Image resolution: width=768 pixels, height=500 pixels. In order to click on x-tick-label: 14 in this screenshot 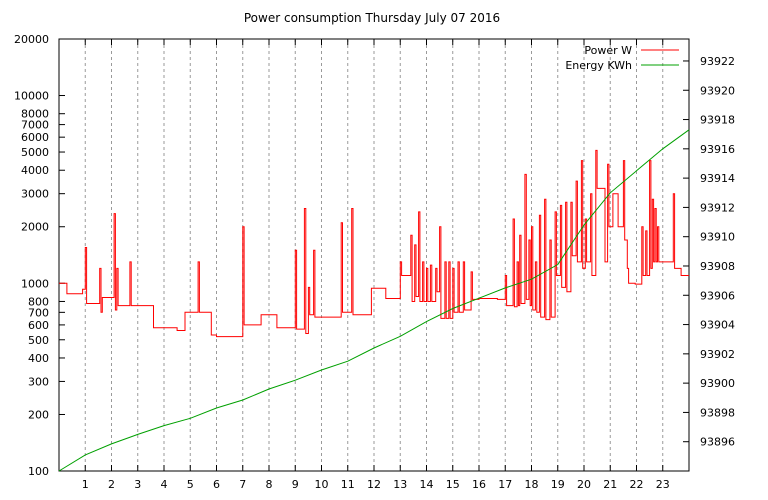, I will do `click(427, 484)`.